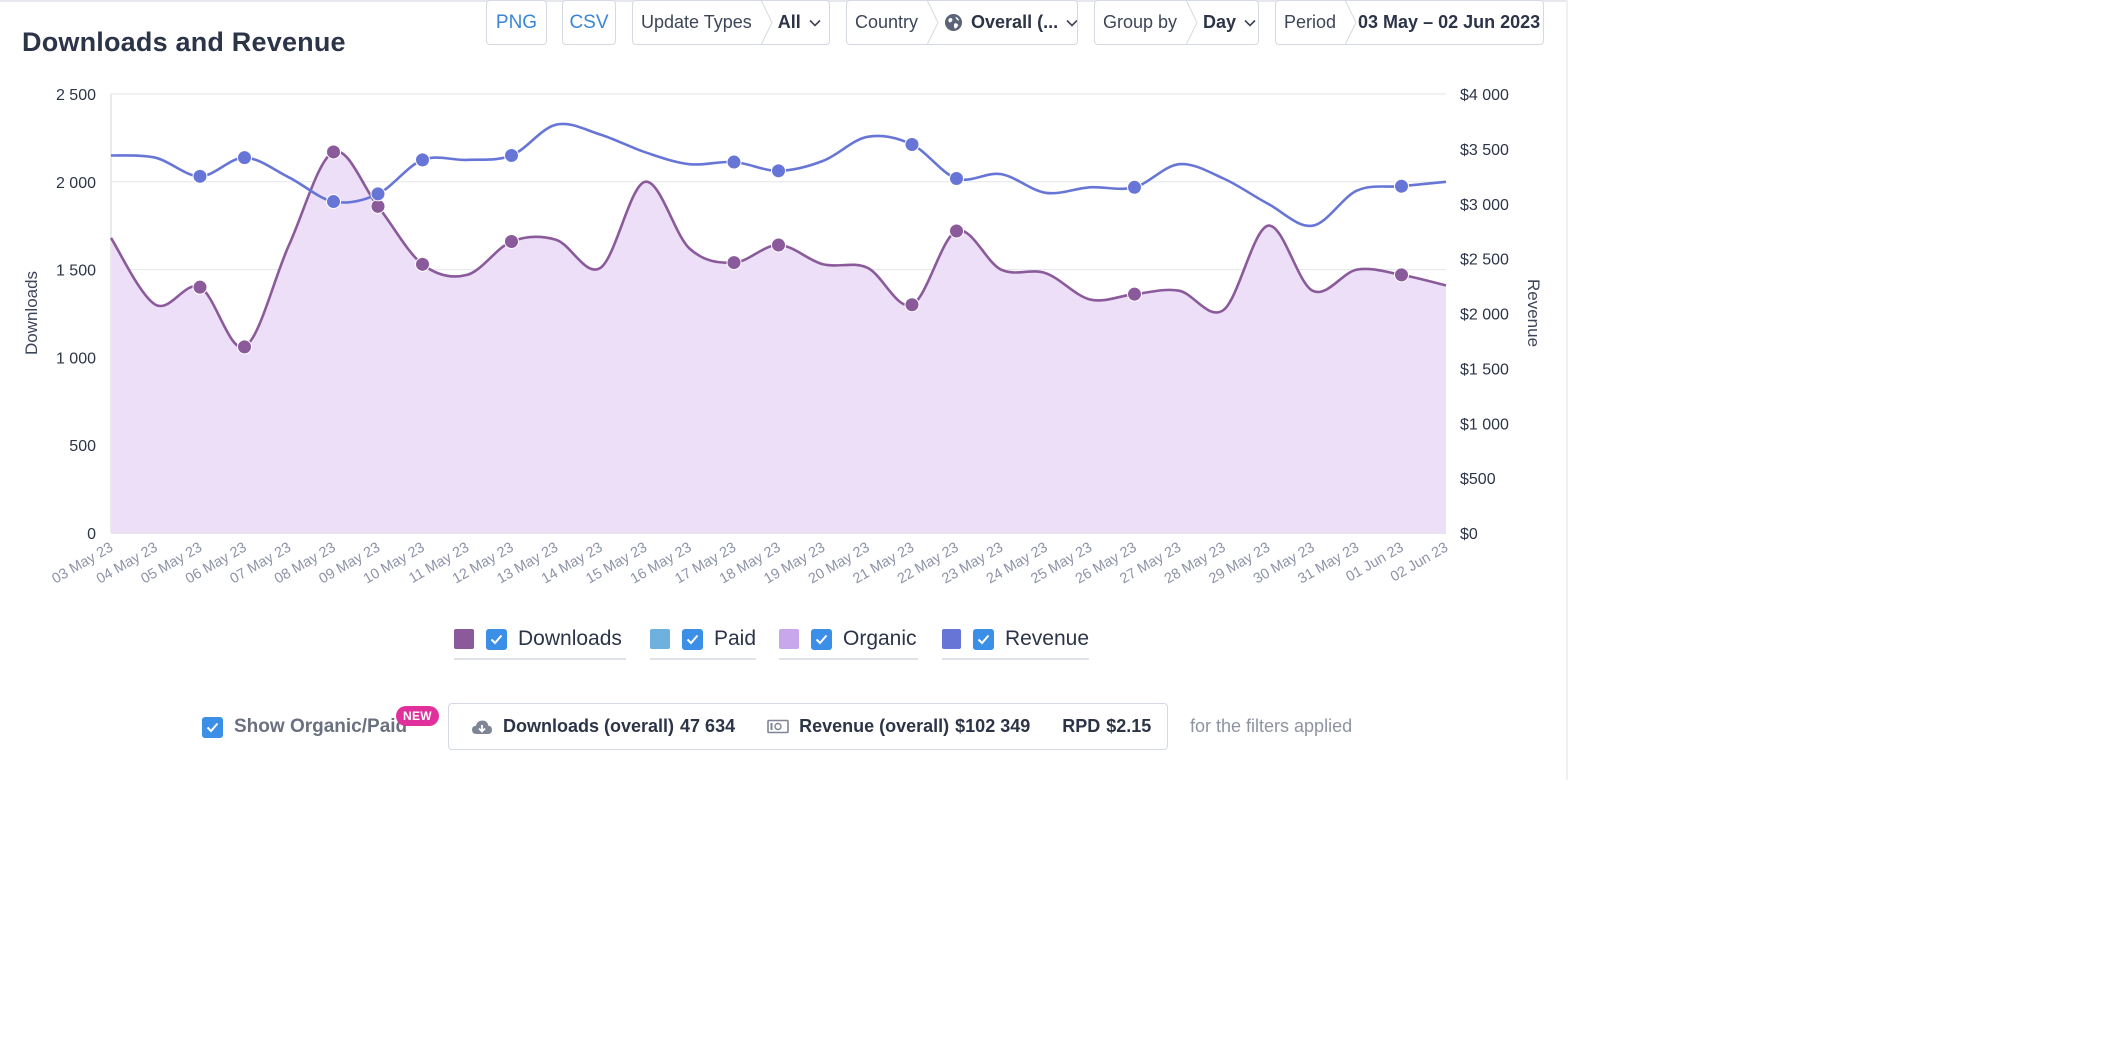 This screenshot has width=2118, height=1054. Describe the element at coordinates (660, 639) in the screenshot. I see `legend-swatch-paid` at that location.